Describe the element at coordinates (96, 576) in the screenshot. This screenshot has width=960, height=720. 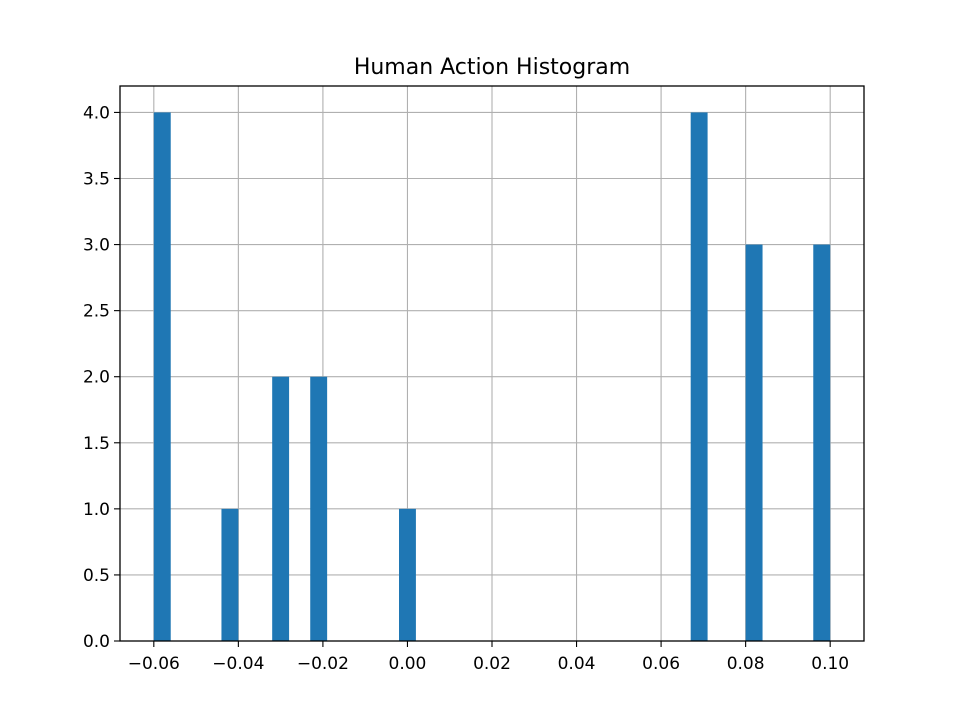
I see `y-tick-label: 0.5` at that location.